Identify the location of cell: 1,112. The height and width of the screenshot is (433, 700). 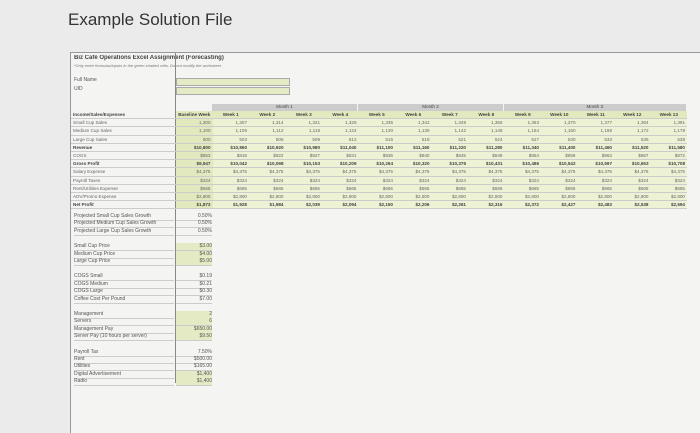
(267, 131).